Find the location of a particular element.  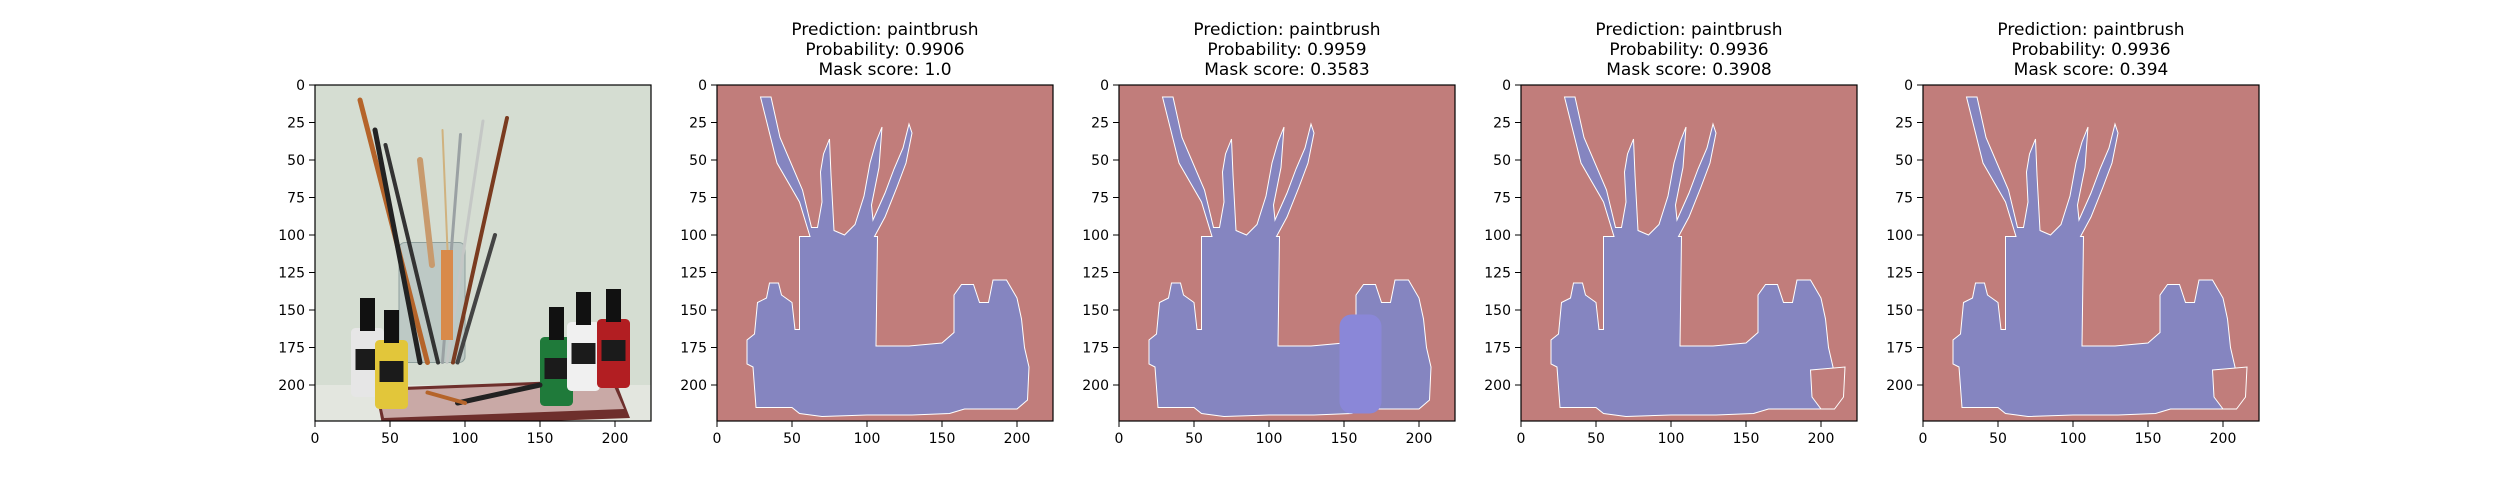

panel-title-line: Mask score: 0.3583 is located at coordinates (1286, 70).